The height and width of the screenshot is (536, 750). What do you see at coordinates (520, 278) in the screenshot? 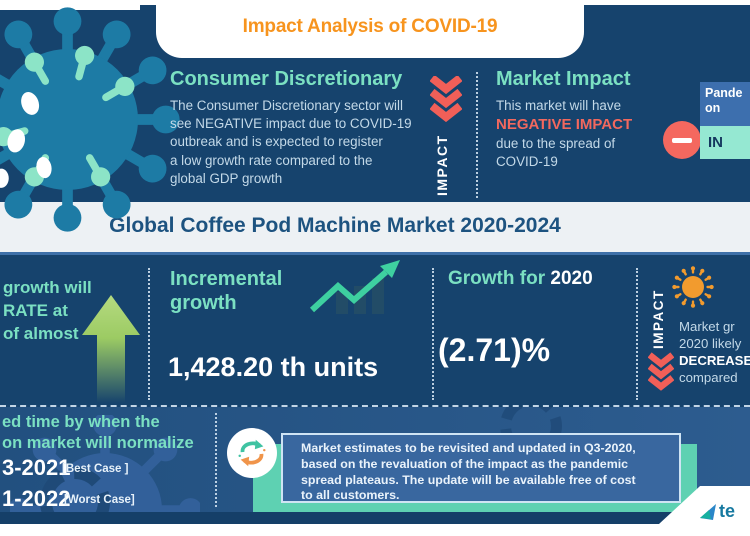
I see `growth-2020-heading: Growth for 2020` at bounding box center [520, 278].